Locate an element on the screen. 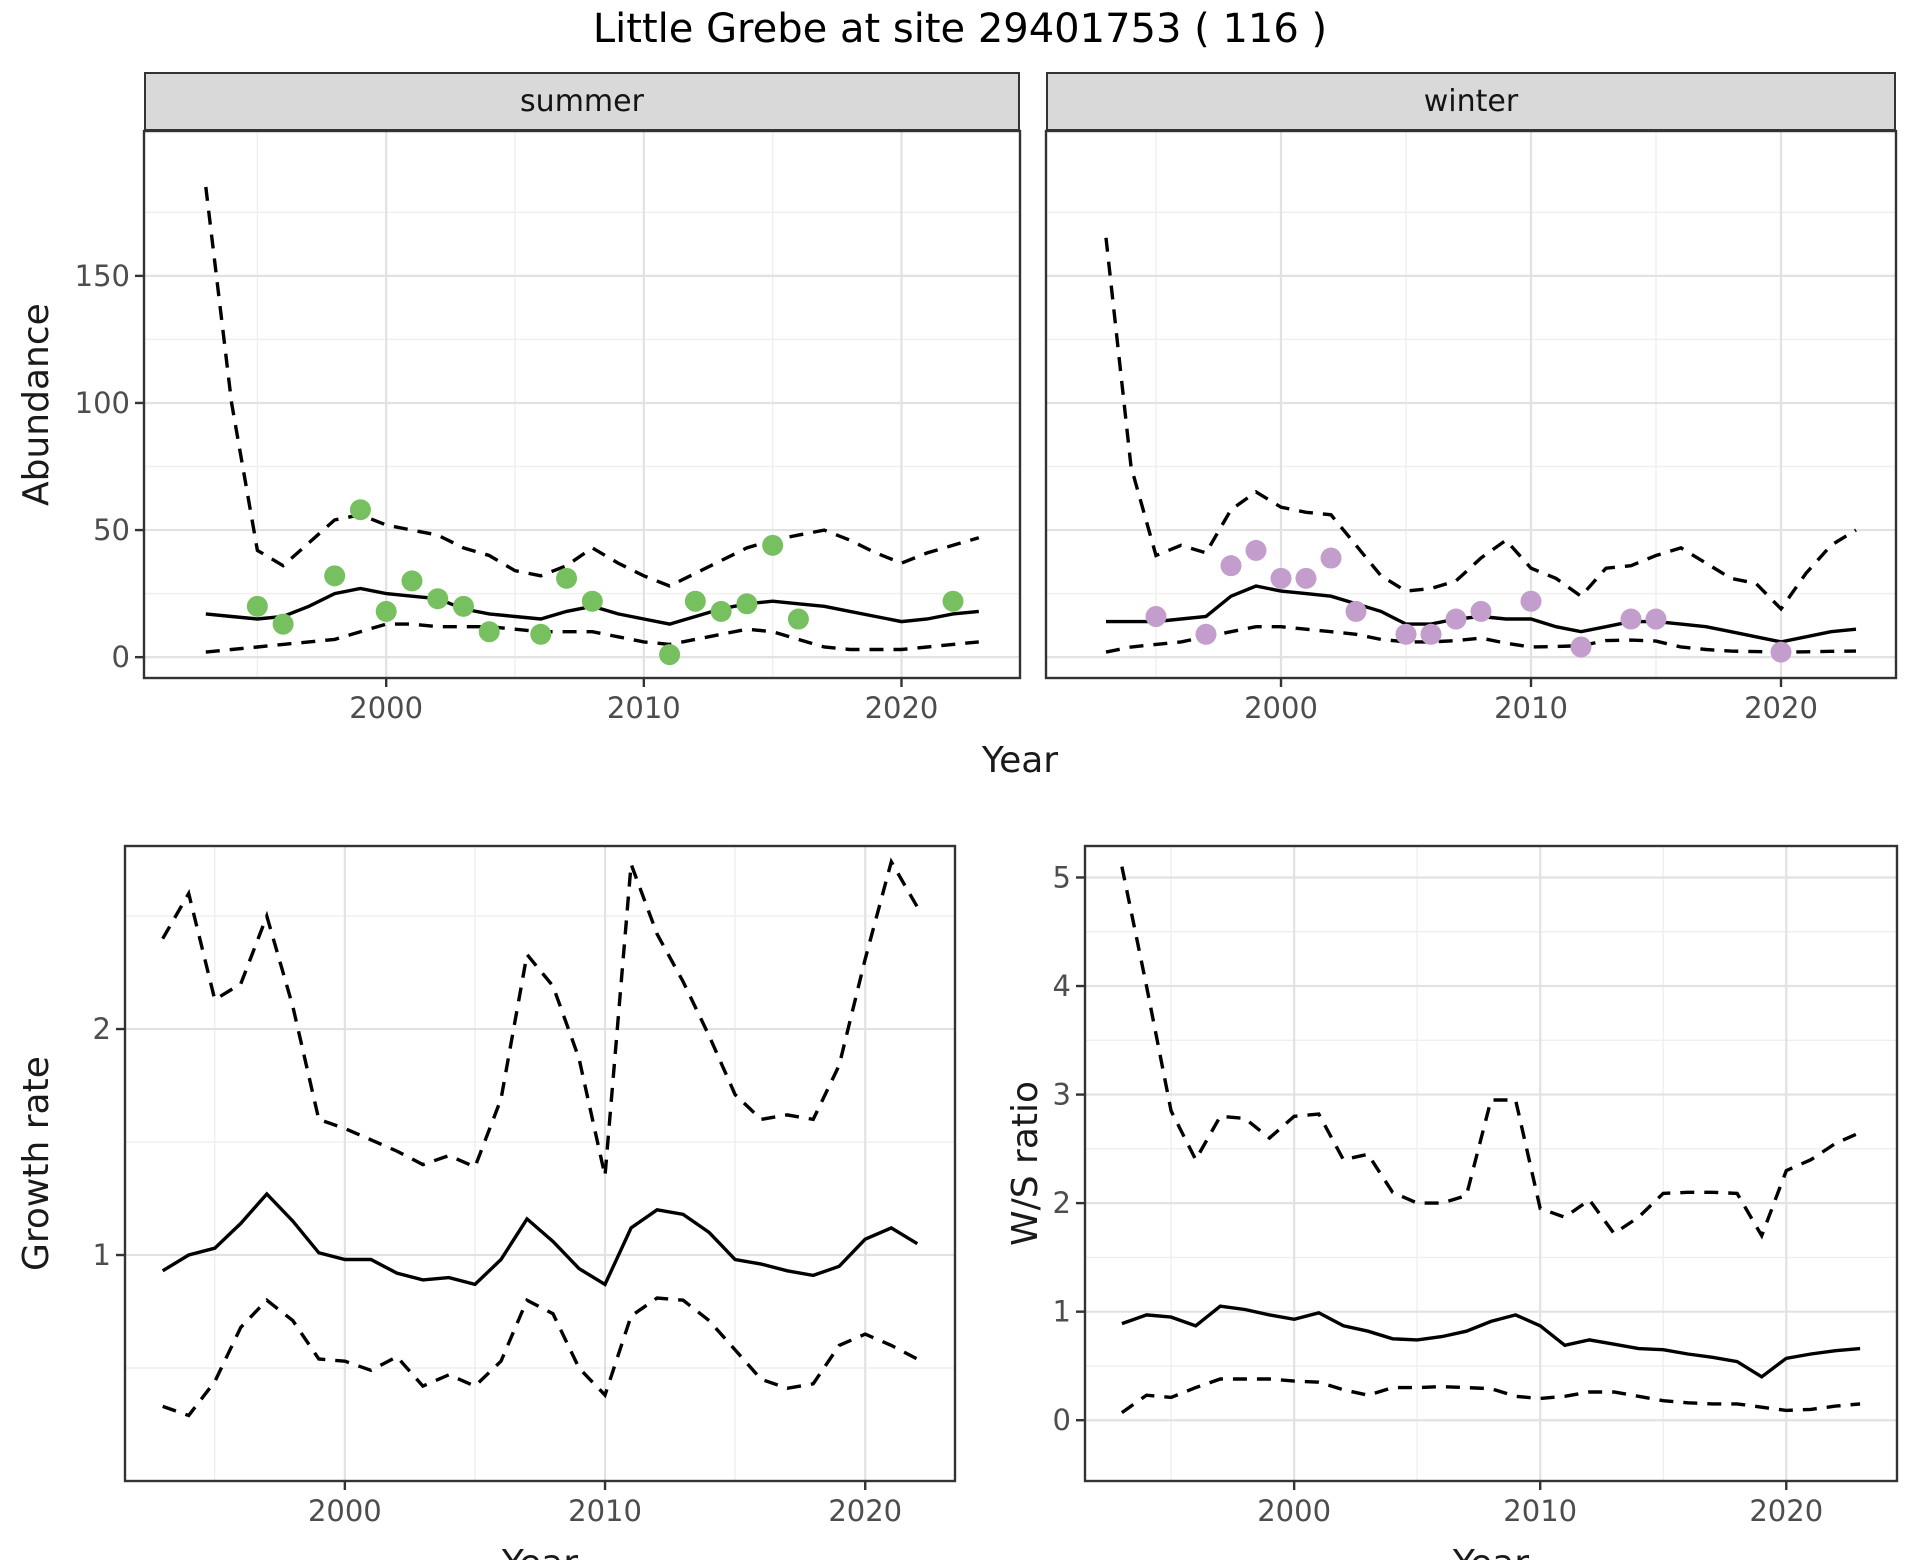  growth_rate-axis-ticks: 2000 2010 2020 1 2 is located at coordinates (498, 1270).